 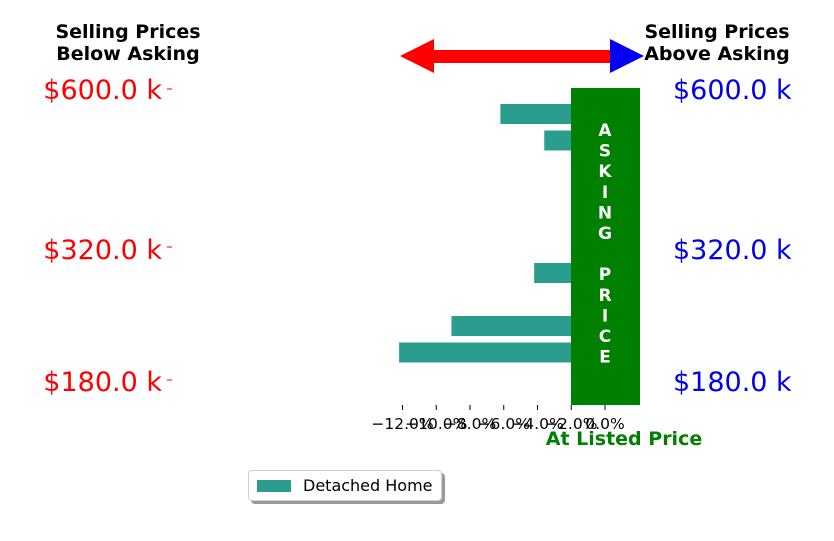 I want to click on band-letter-0: A, so click(x=605, y=131).